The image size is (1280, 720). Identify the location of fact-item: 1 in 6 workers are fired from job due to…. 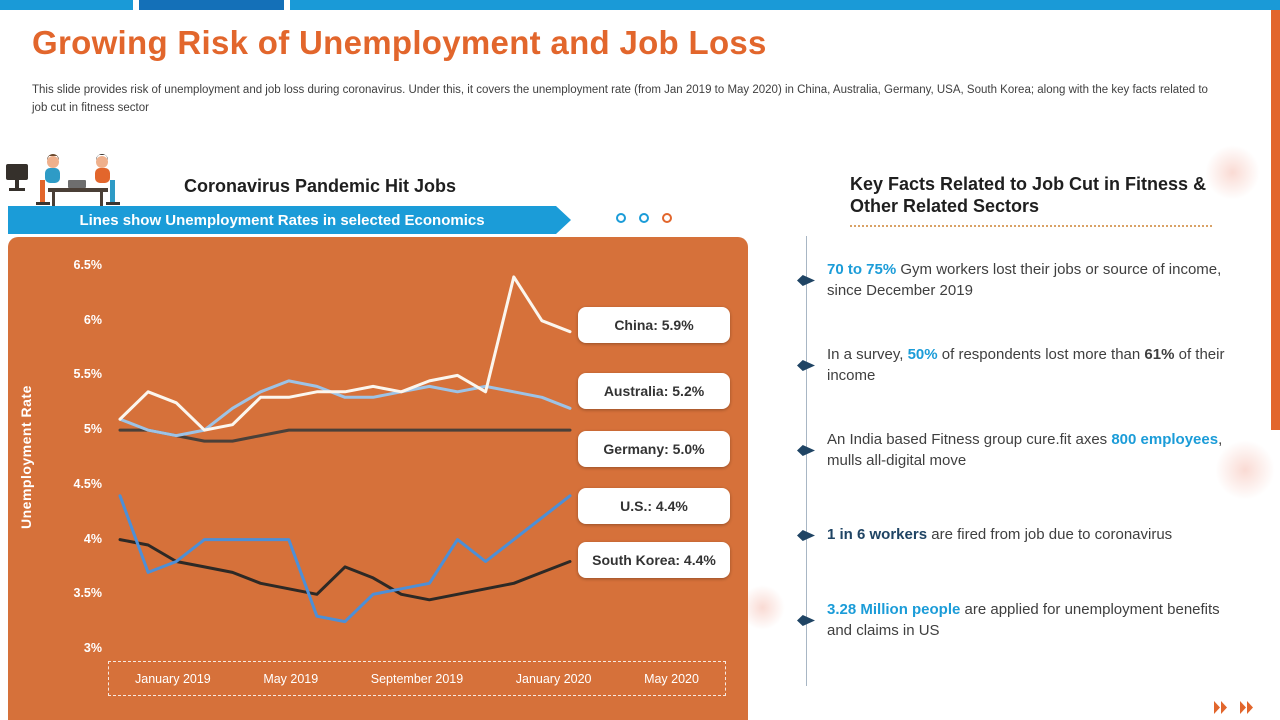
(1016, 535).